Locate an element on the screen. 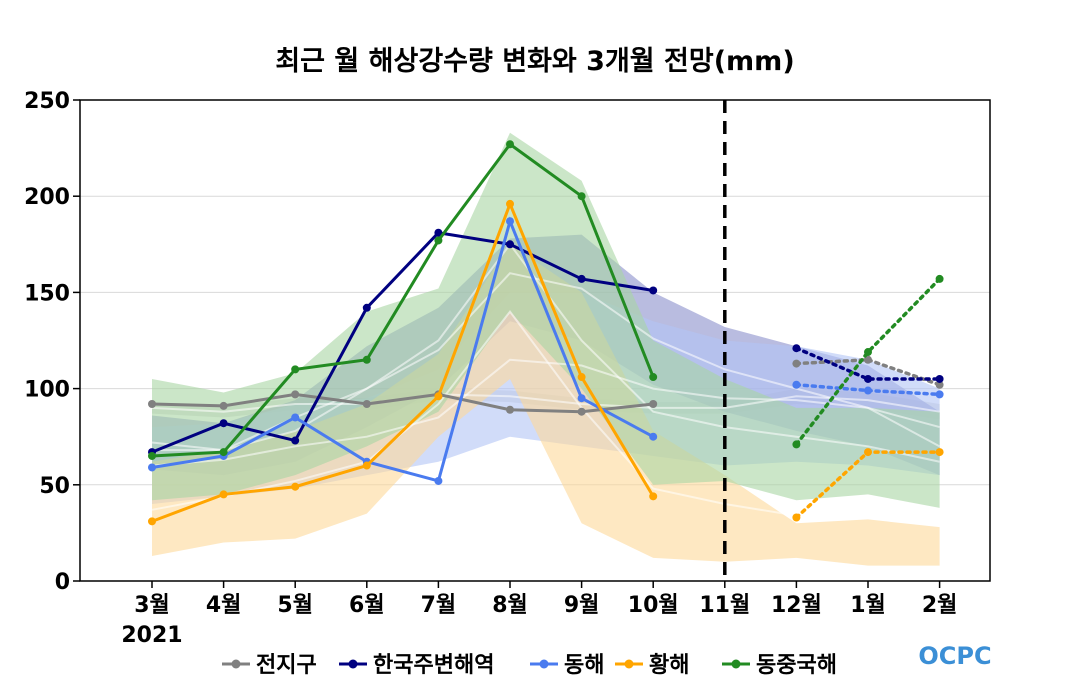  x-tick-label: 2월 is located at coordinates (940, 605).